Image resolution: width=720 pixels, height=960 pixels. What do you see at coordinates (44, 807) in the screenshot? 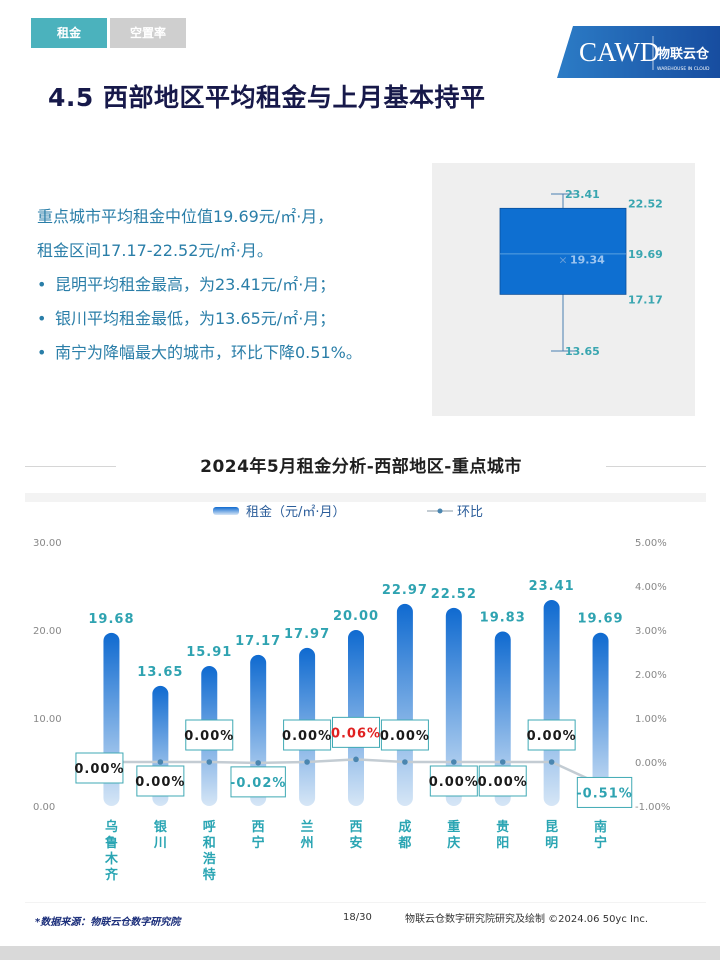
I see `y-left-tick-label: 0.00` at bounding box center [44, 807].